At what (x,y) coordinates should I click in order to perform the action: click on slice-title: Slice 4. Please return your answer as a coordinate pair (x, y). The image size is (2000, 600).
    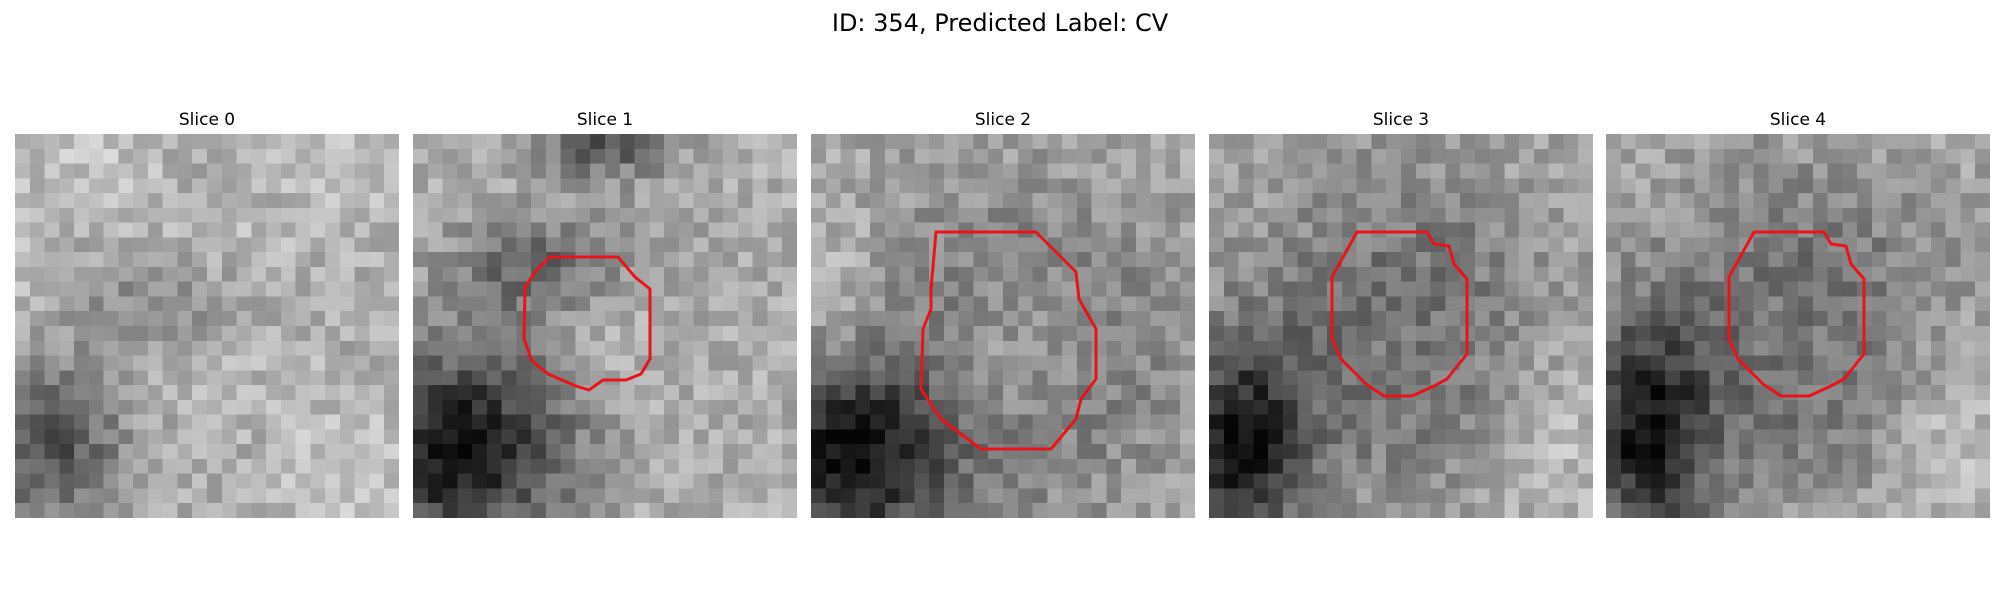
    Looking at the image, I should click on (1798, 120).